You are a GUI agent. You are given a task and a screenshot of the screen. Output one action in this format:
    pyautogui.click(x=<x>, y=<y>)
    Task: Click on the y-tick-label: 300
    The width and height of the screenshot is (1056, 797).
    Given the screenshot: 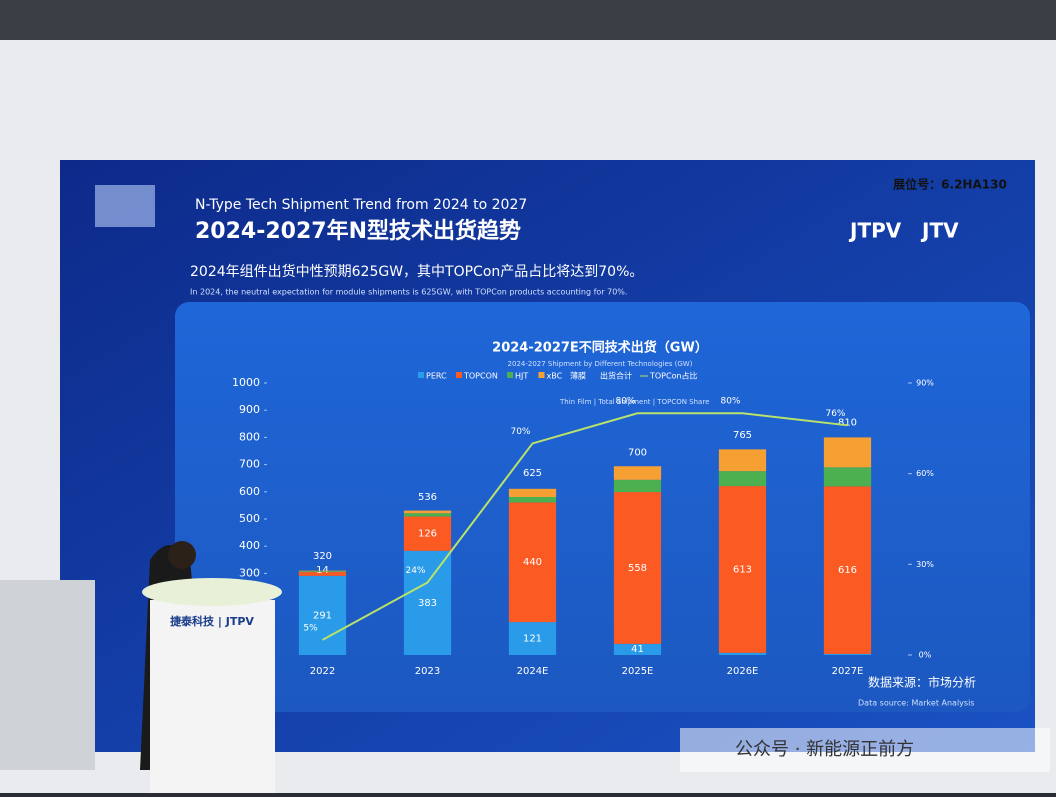 What is the action you would take?
    pyautogui.click(x=249, y=572)
    